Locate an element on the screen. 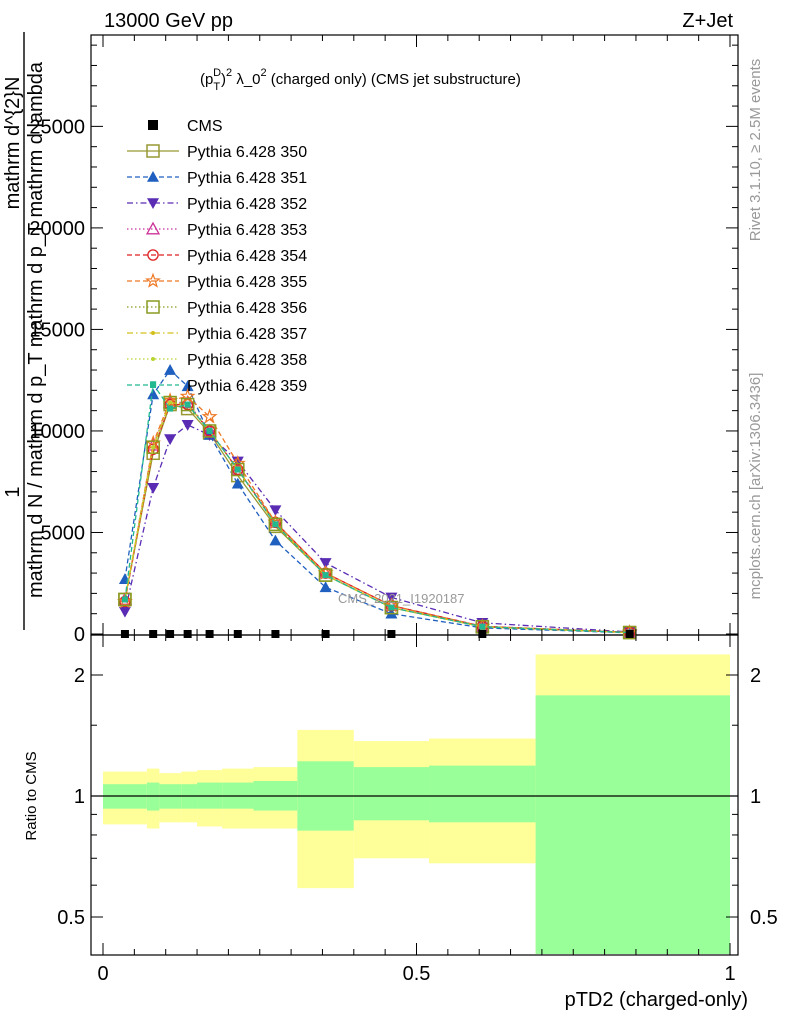 This screenshot has width=786, height=1024. legend-item: Pythia 6.428 359 is located at coordinates (217, 386).